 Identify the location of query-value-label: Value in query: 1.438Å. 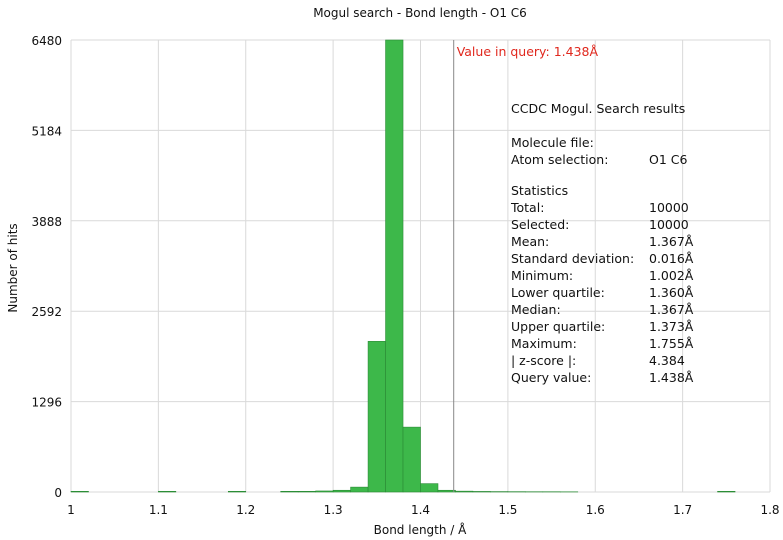
(528, 51).